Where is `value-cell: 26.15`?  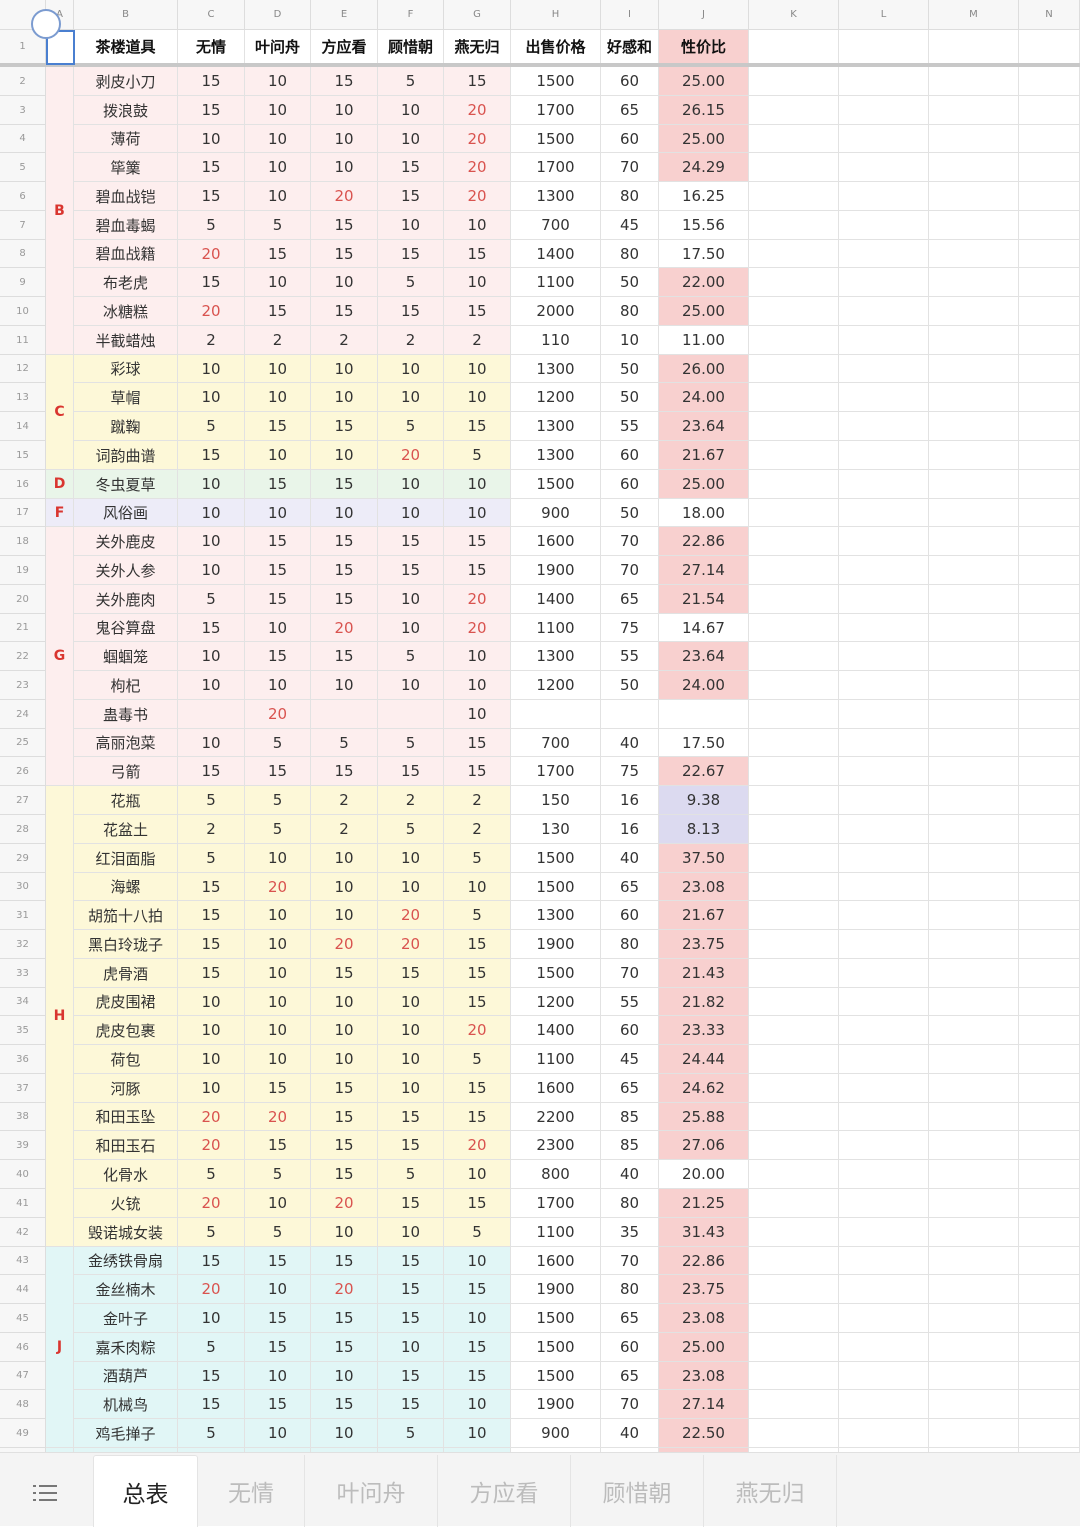 value-cell: 26.15 is located at coordinates (704, 110).